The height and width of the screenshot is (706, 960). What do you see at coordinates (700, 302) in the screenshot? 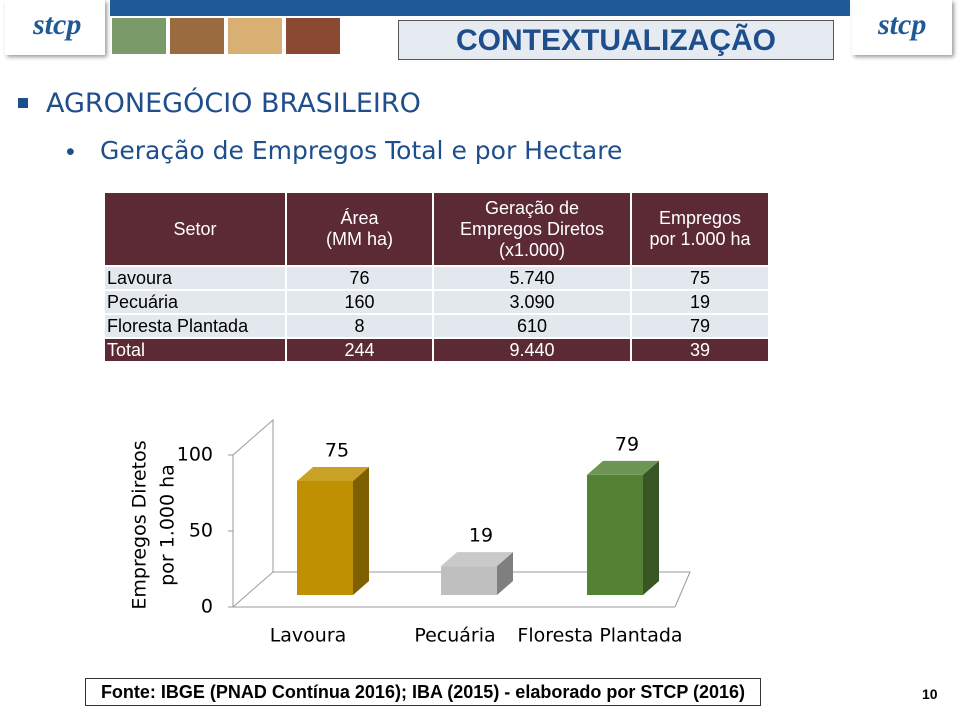
I see `table-cell: 19` at bounding box center [700, 302].